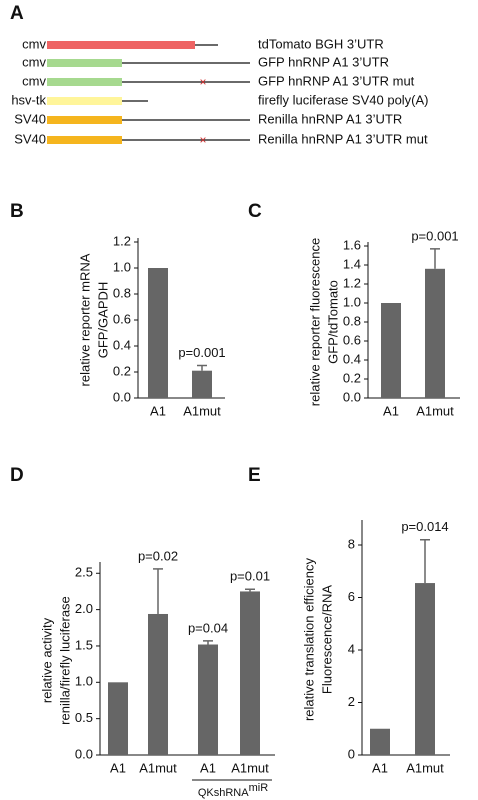 The width and height of the screenshot is (478, 800). I want to click on y-axis-label: GFP/GAPDH, so click(102, 320).